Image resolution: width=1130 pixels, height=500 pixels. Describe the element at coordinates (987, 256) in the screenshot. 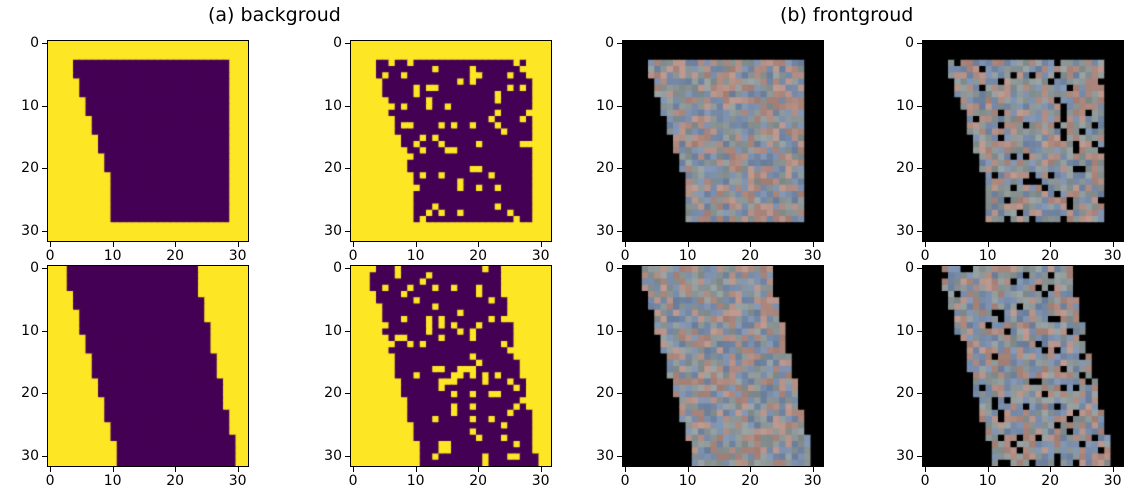

I see `fg-image-top-right-xtick-label: 10` at that location.